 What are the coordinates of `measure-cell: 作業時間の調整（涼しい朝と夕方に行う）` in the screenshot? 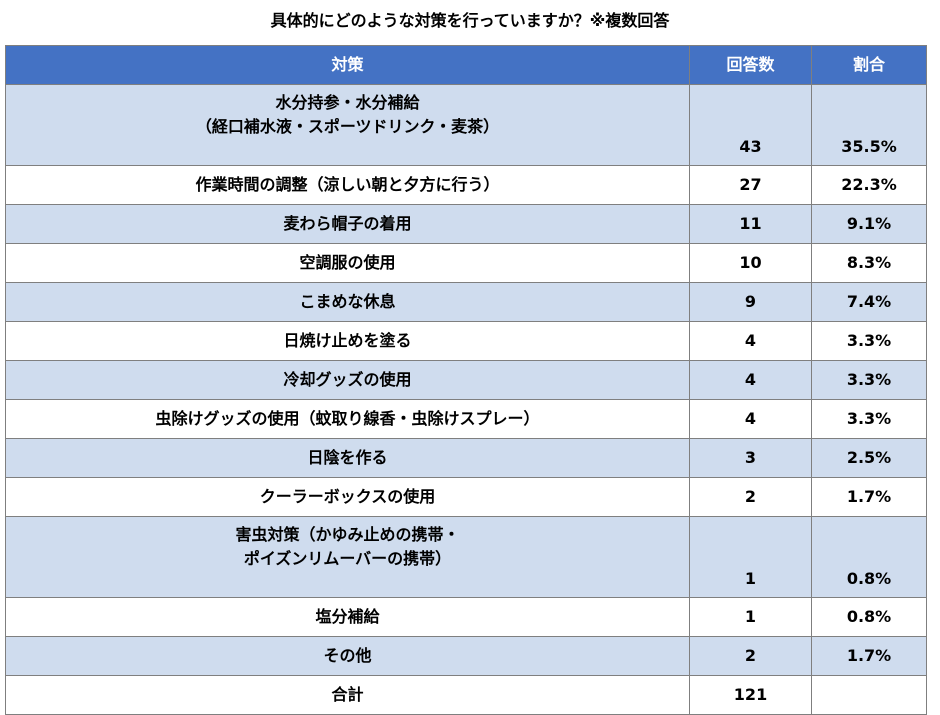 It's located at (347, 185).